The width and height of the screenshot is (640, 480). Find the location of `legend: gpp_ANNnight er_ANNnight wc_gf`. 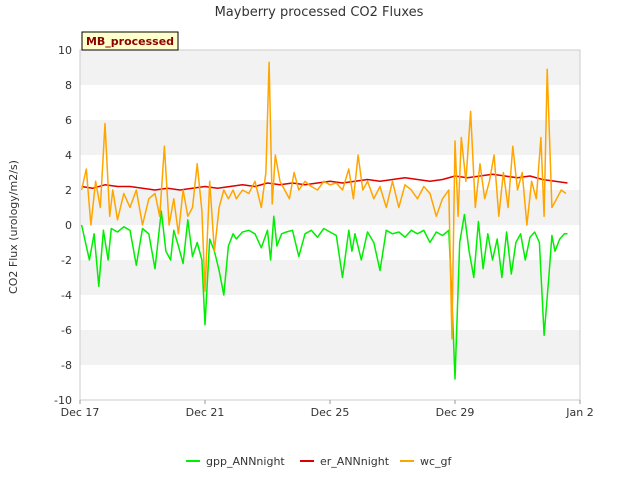

legend: gpp_ANNnight er_ANNnight wc_gf is located at coordinates (319, 461).